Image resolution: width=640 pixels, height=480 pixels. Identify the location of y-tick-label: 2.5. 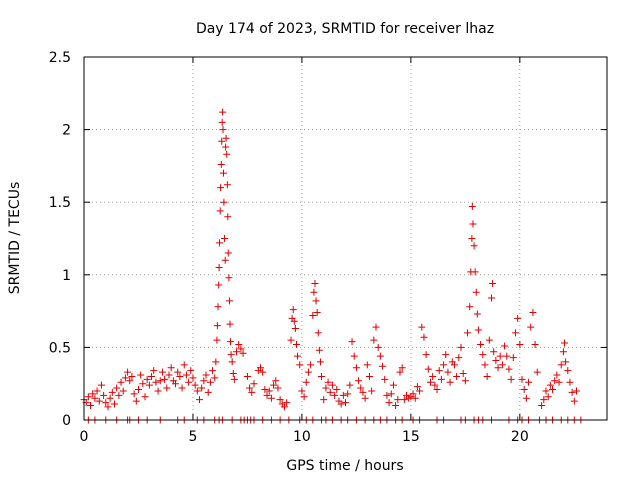
(60, 58).